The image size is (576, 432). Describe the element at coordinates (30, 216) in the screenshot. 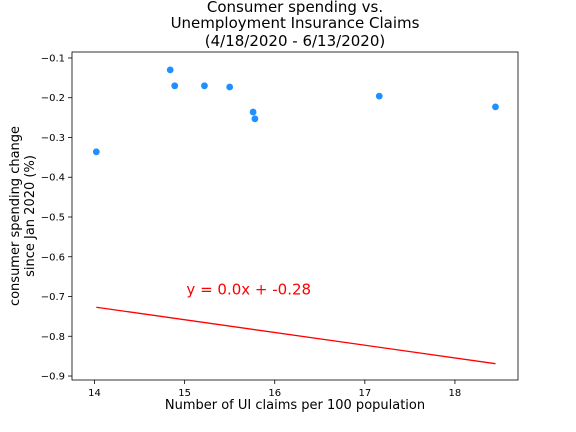

I see `y-axis-label-line-2: since Jan 2020 (%)` at that location.